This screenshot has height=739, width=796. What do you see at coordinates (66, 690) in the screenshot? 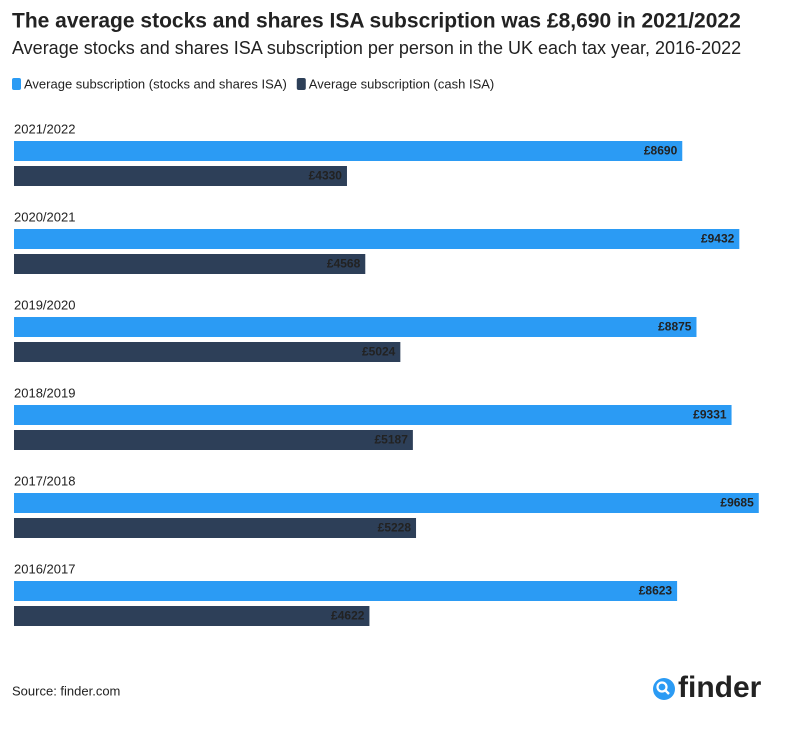
I see `source: Source: finder.com` at bounding box center [66, 690].